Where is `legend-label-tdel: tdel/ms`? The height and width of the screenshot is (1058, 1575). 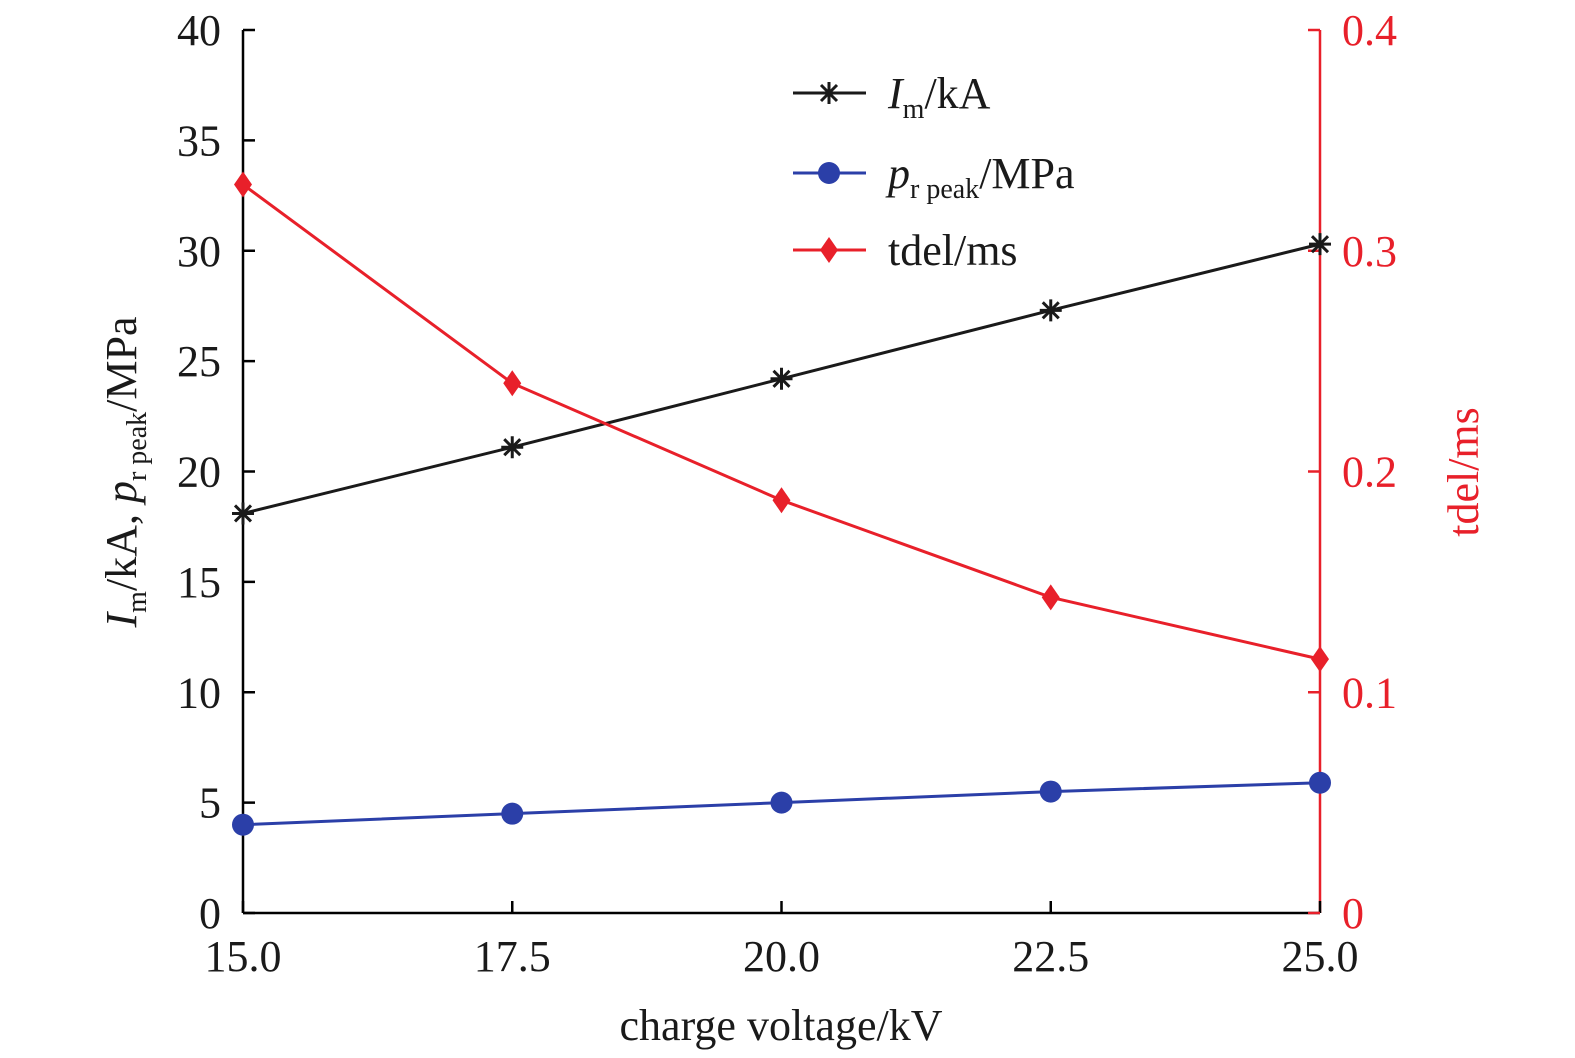 legend-label-tdel: tdel/ms is located at coordinates (953, 250).